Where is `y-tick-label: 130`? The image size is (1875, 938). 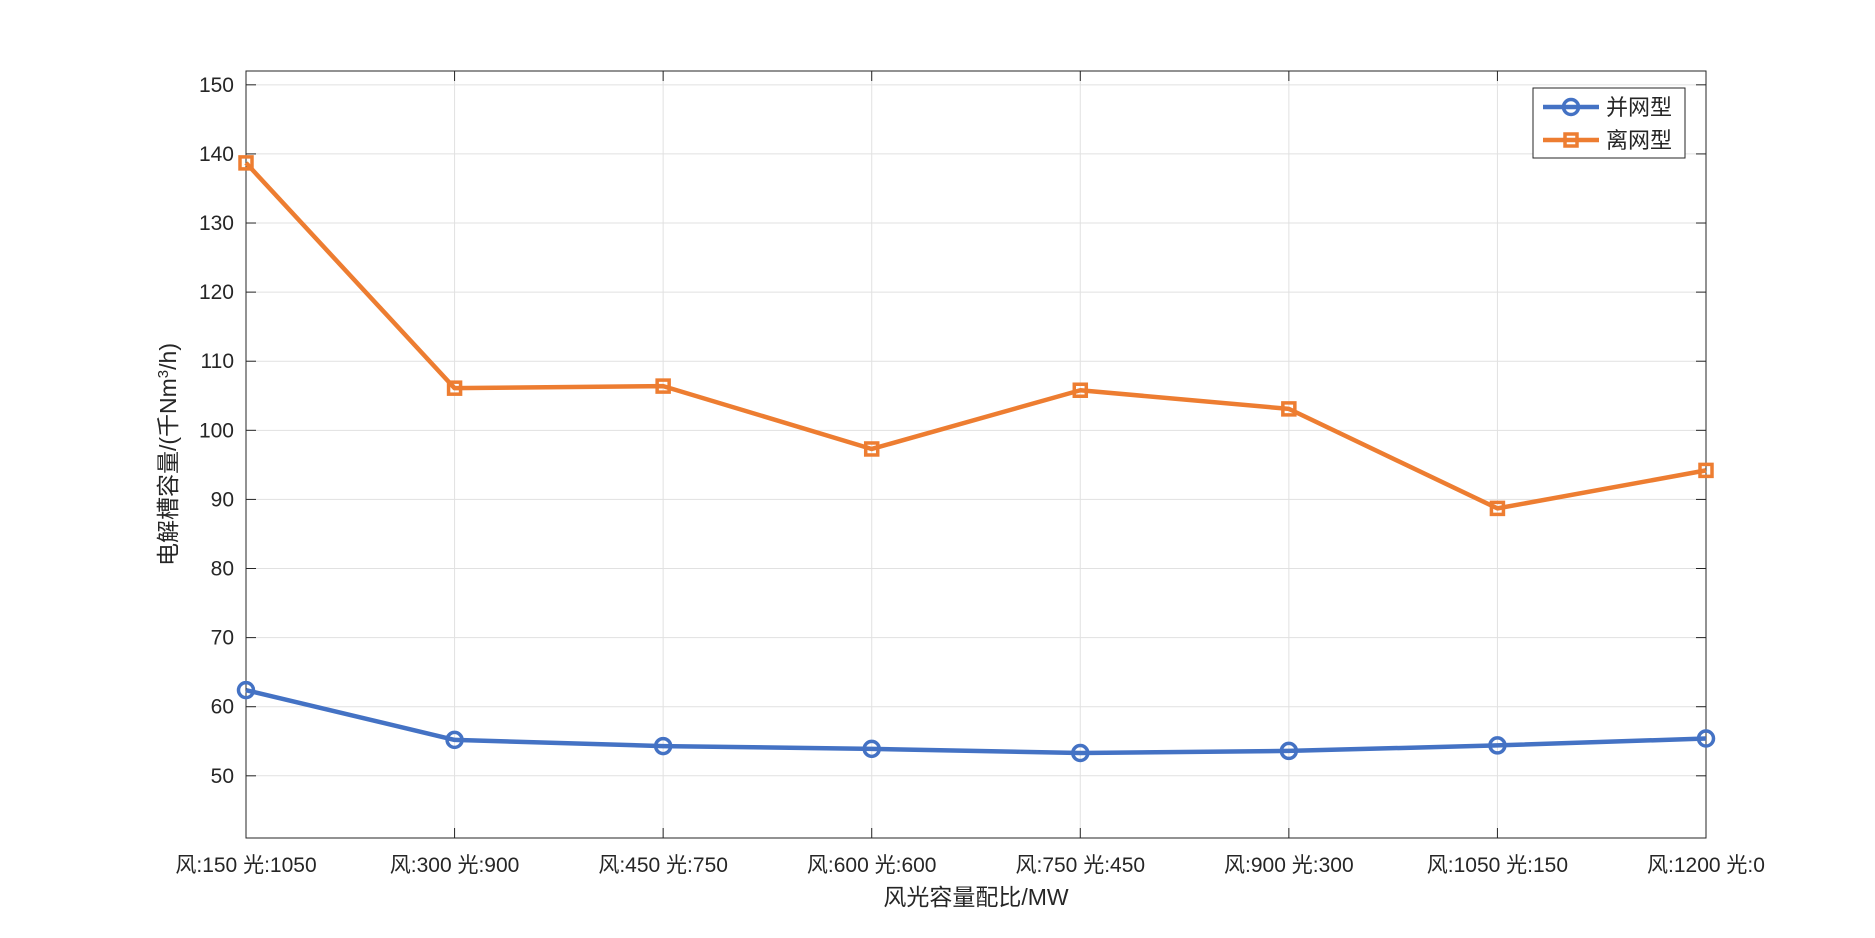 y-tick-label: 130 is located at coordinates (216, 223).